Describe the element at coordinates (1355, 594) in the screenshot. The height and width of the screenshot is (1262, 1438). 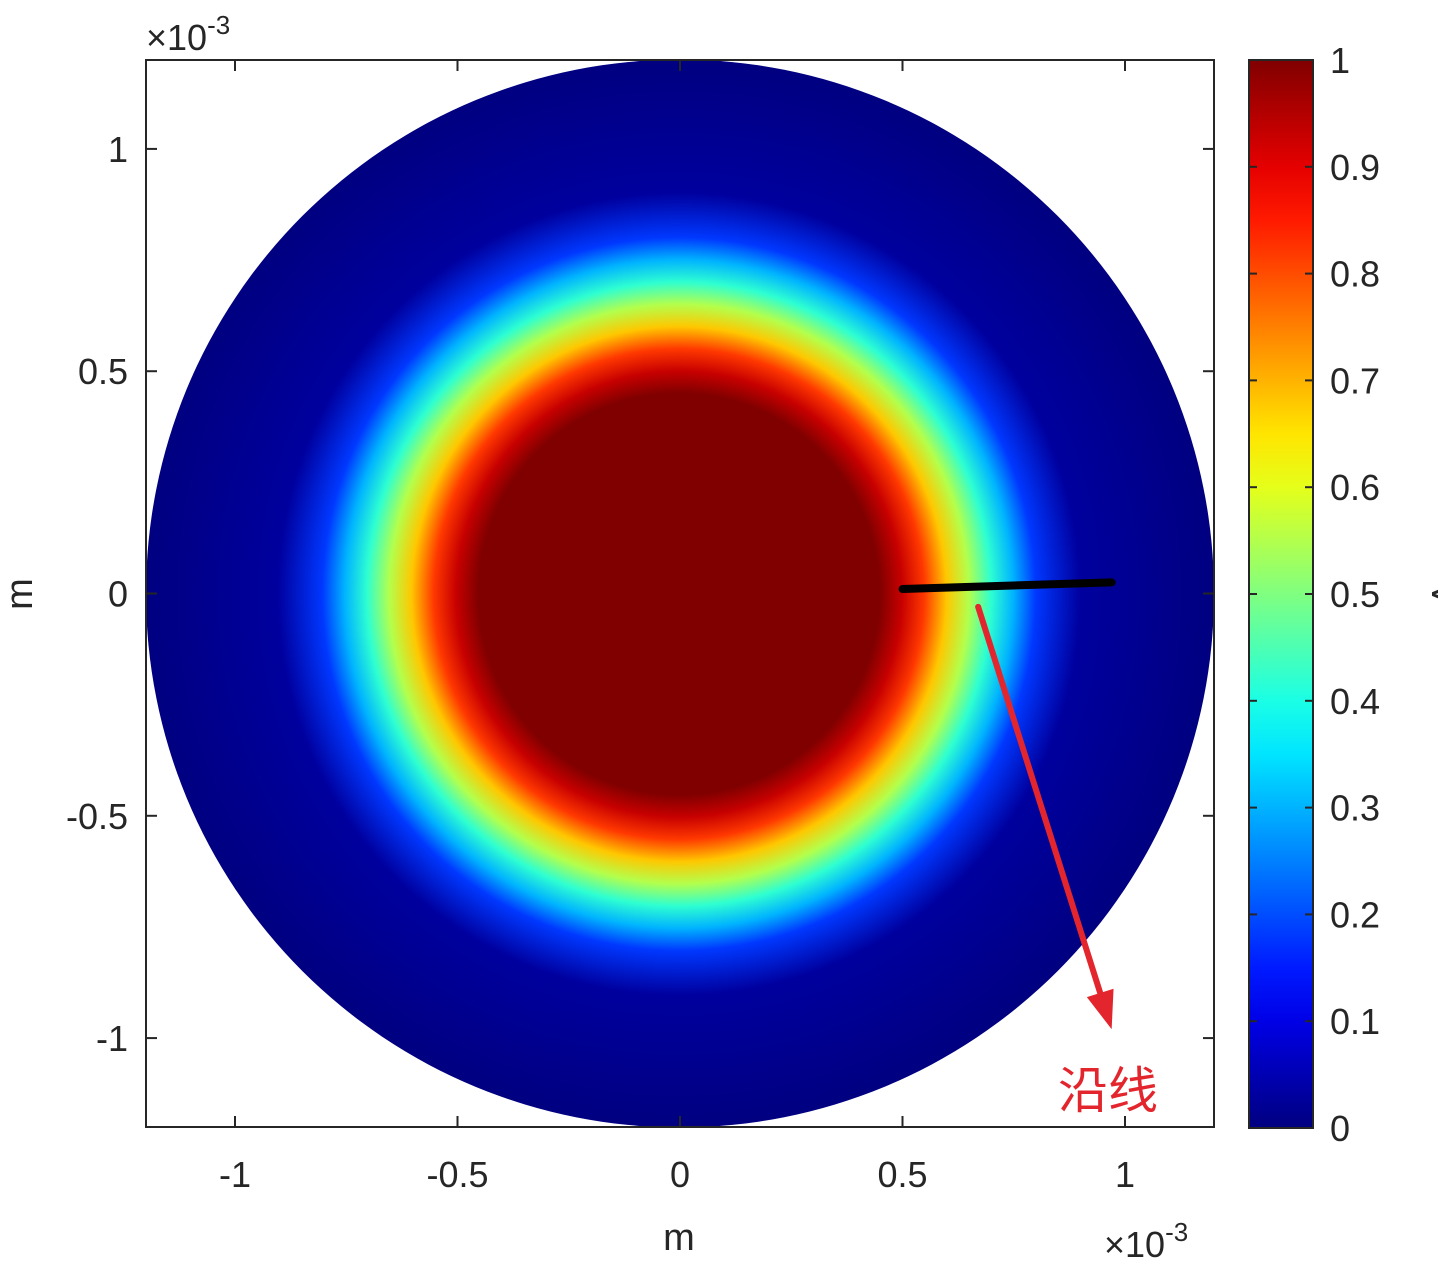
I see `colorbar-tick-label: 0.5` at that location.